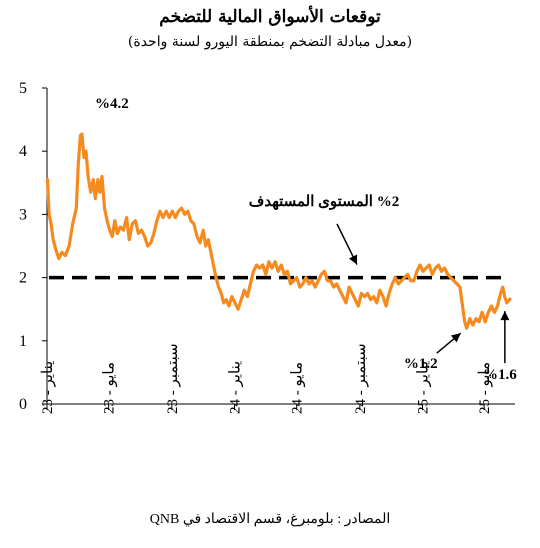  What do you see at coordinates (505, 316) in the screenshot?
I see `latest-annotation-arrow-head` at bounding box center [505, 316].